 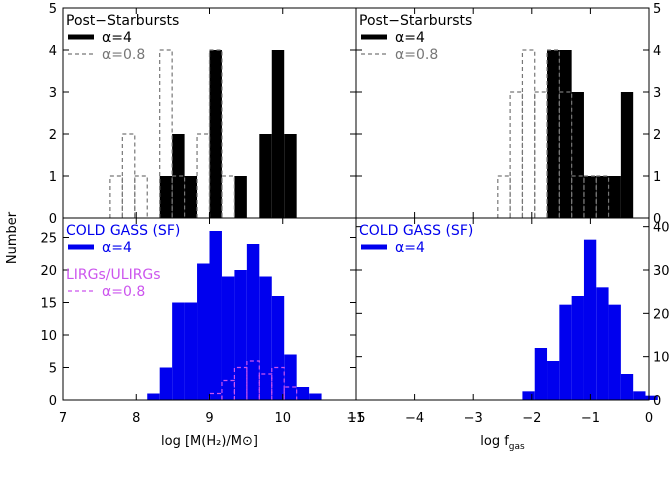 I want to click on bottom-right-ytick-label-0: 0, so click(x=657, y=401).